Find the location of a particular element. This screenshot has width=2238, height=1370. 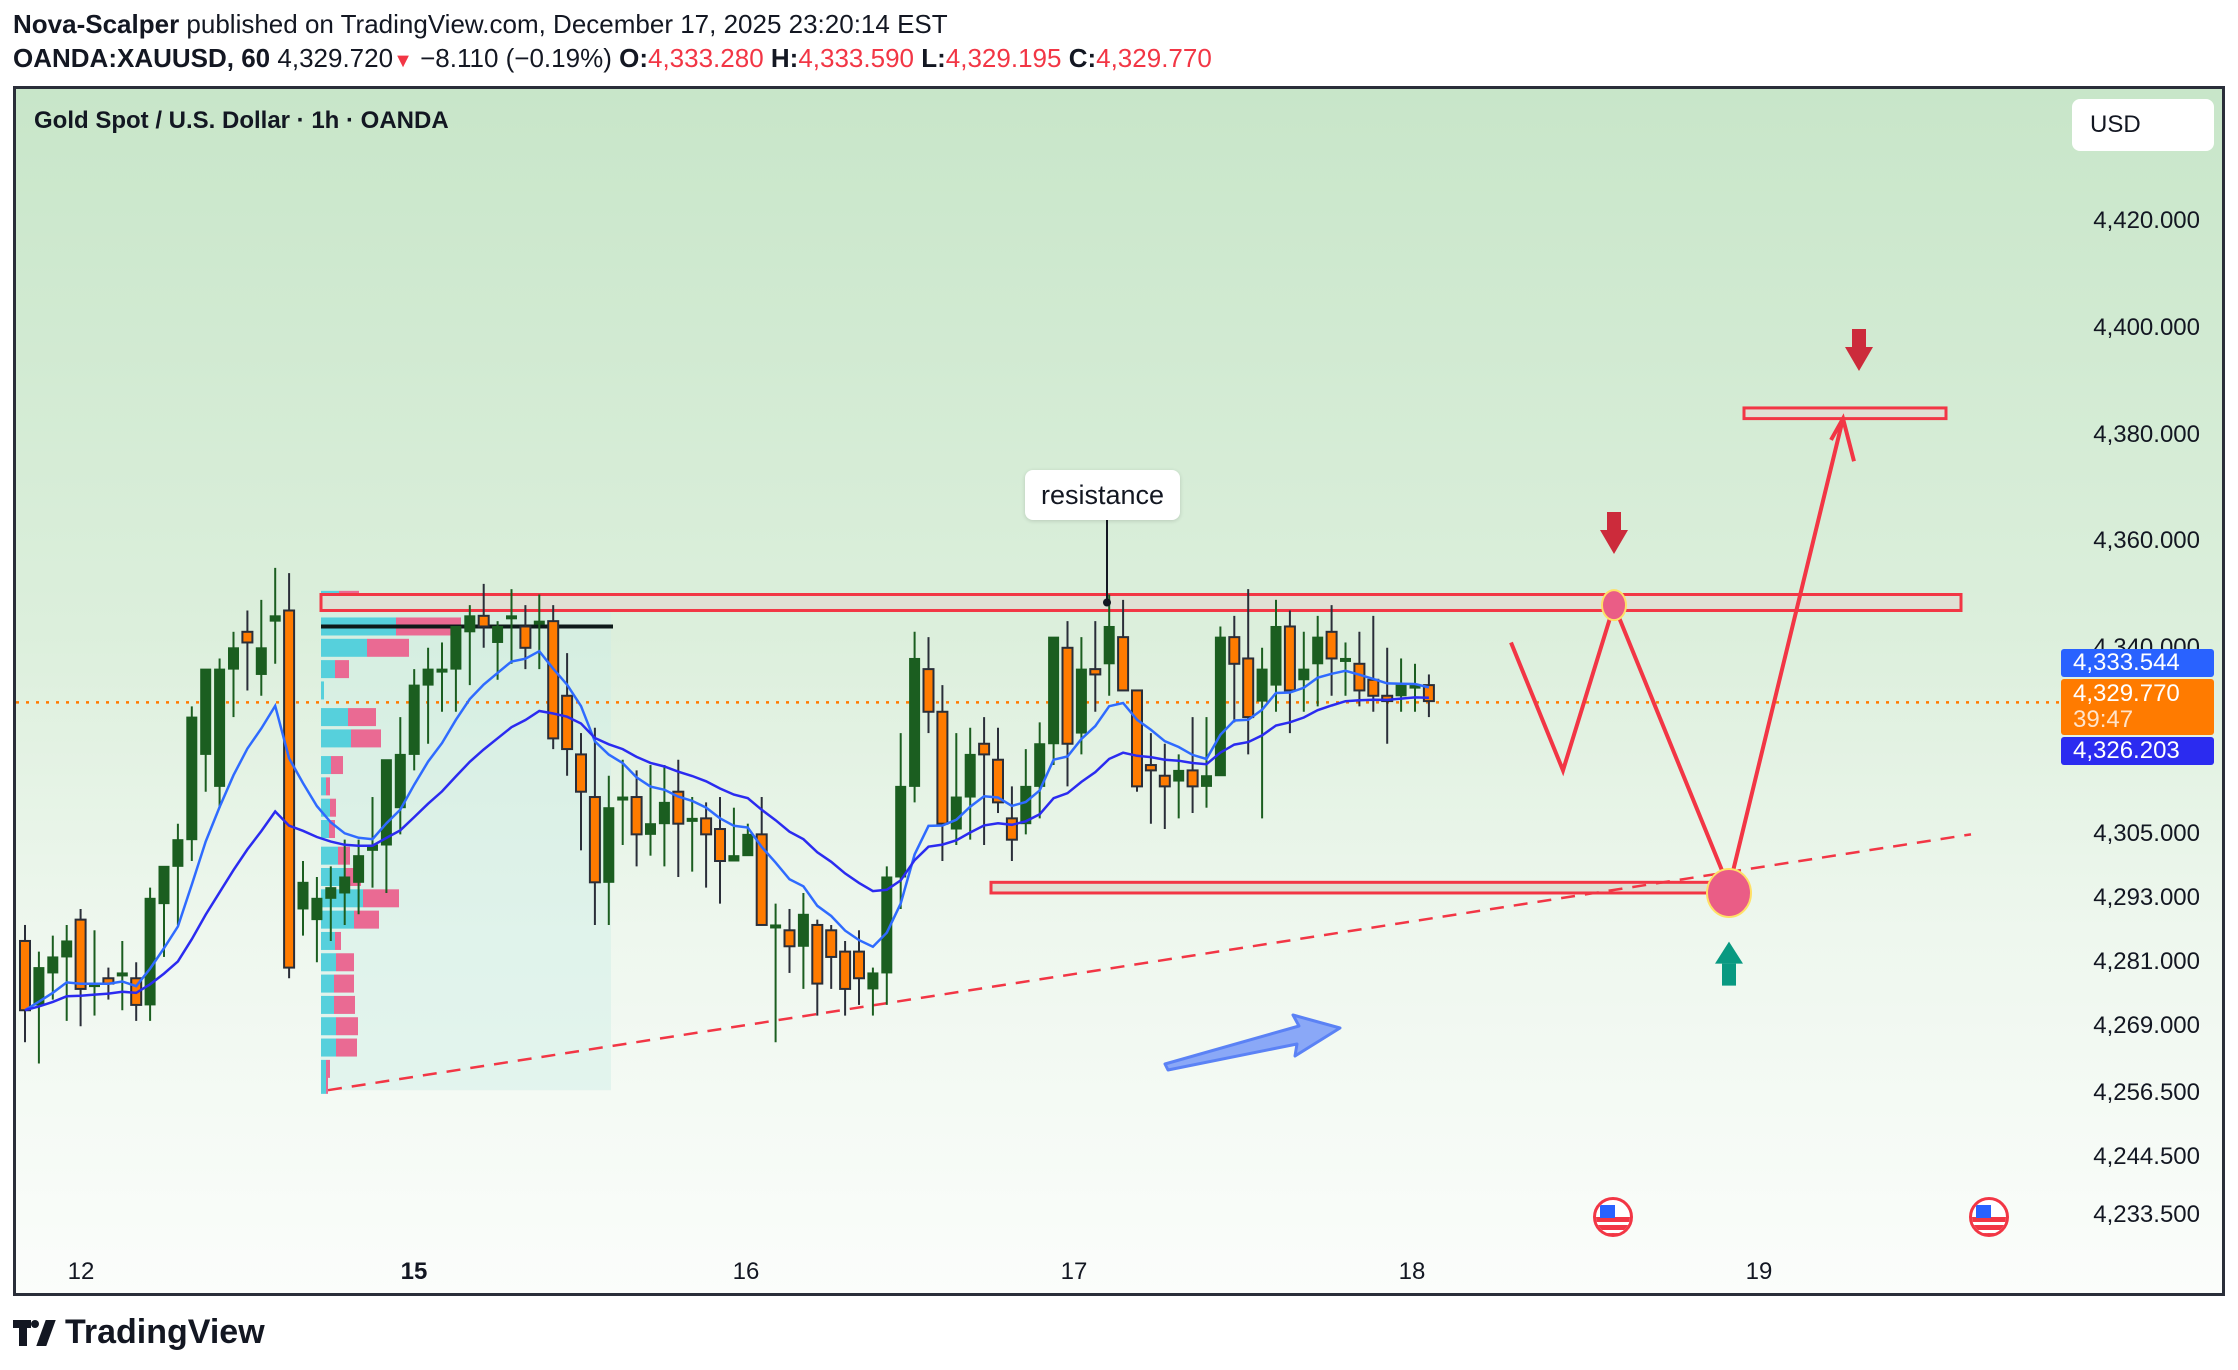

price-change: −8.110 (−0.19%) is located at coordinates (516, 58).